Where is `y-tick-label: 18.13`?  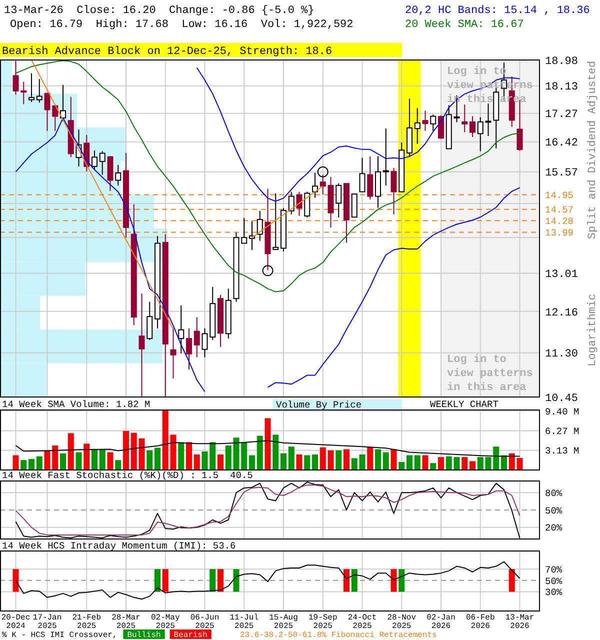
y-tick-label: 18.13 is located at coordinates (561, 88).